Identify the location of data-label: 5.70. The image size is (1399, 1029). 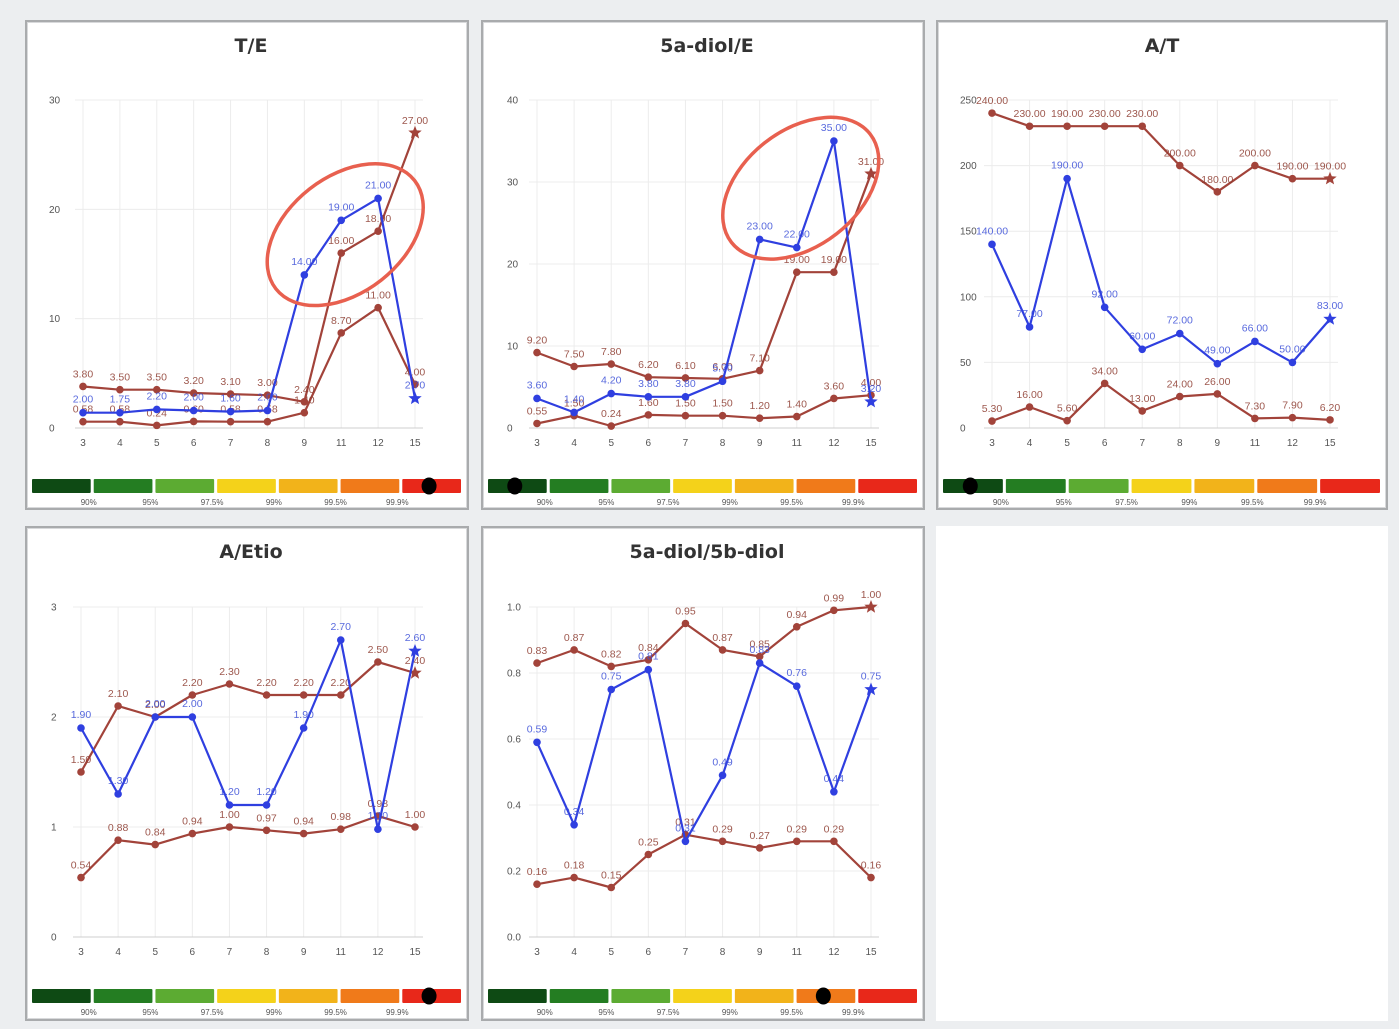
(722, 368).